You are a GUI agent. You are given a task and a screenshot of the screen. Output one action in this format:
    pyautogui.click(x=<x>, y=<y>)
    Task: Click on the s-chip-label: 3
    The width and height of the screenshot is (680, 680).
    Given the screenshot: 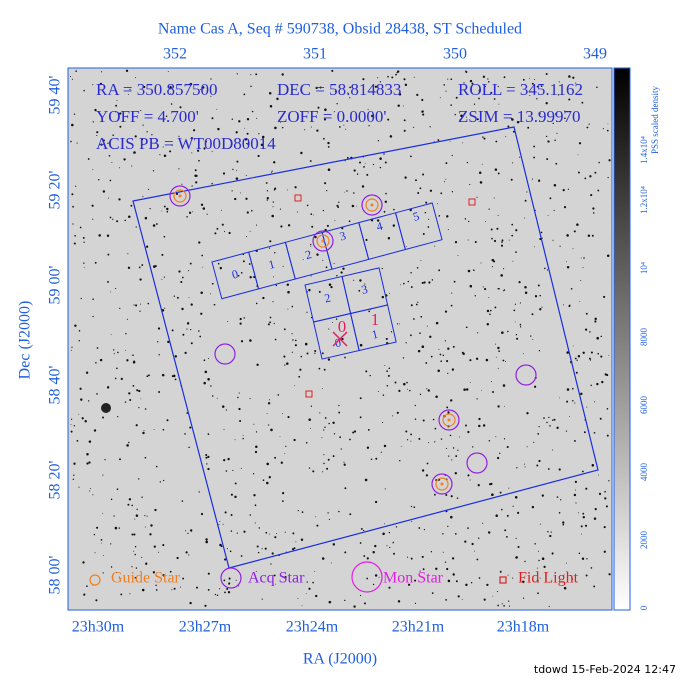 What is the action you would take?
    pyautogui.click(x=342, y=235)
    